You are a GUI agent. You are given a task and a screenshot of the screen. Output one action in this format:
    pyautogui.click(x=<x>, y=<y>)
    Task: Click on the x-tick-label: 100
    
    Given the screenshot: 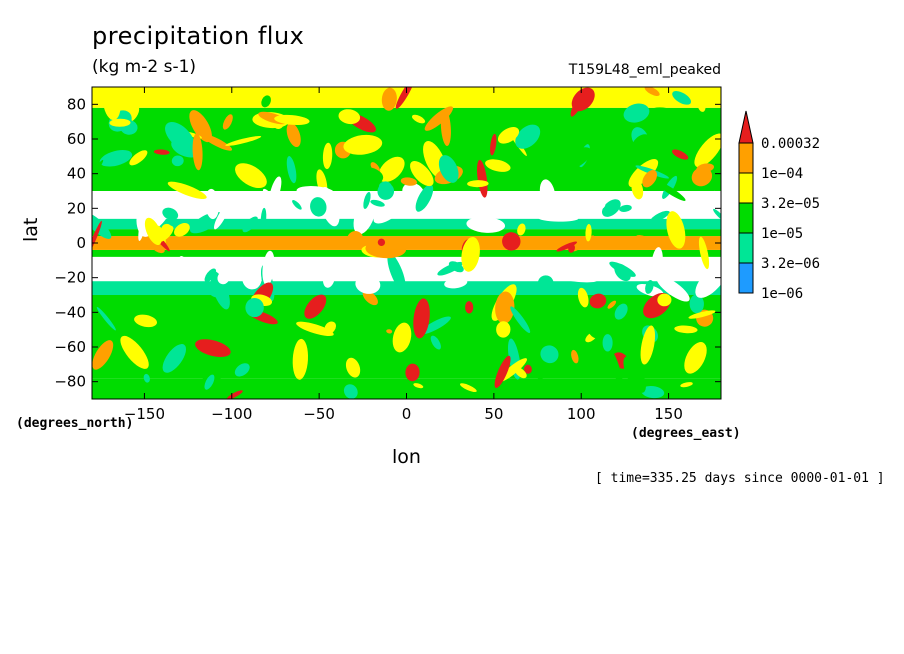 What is the action you would take?
    pyautogui.click(x=581, y=414)
    